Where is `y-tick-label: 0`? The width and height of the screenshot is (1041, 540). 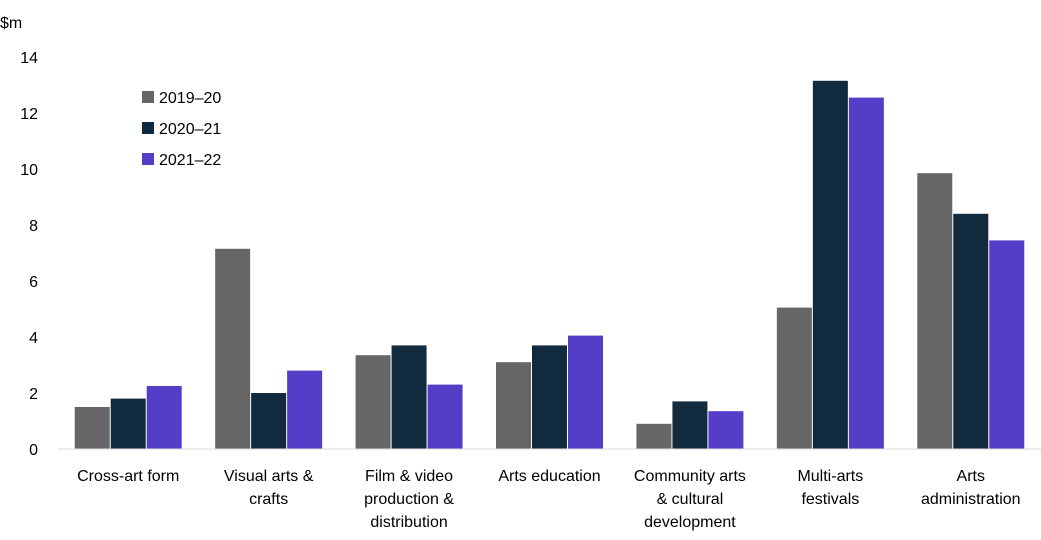 y-tick-label: 0 is located at coordinates (33, 450).